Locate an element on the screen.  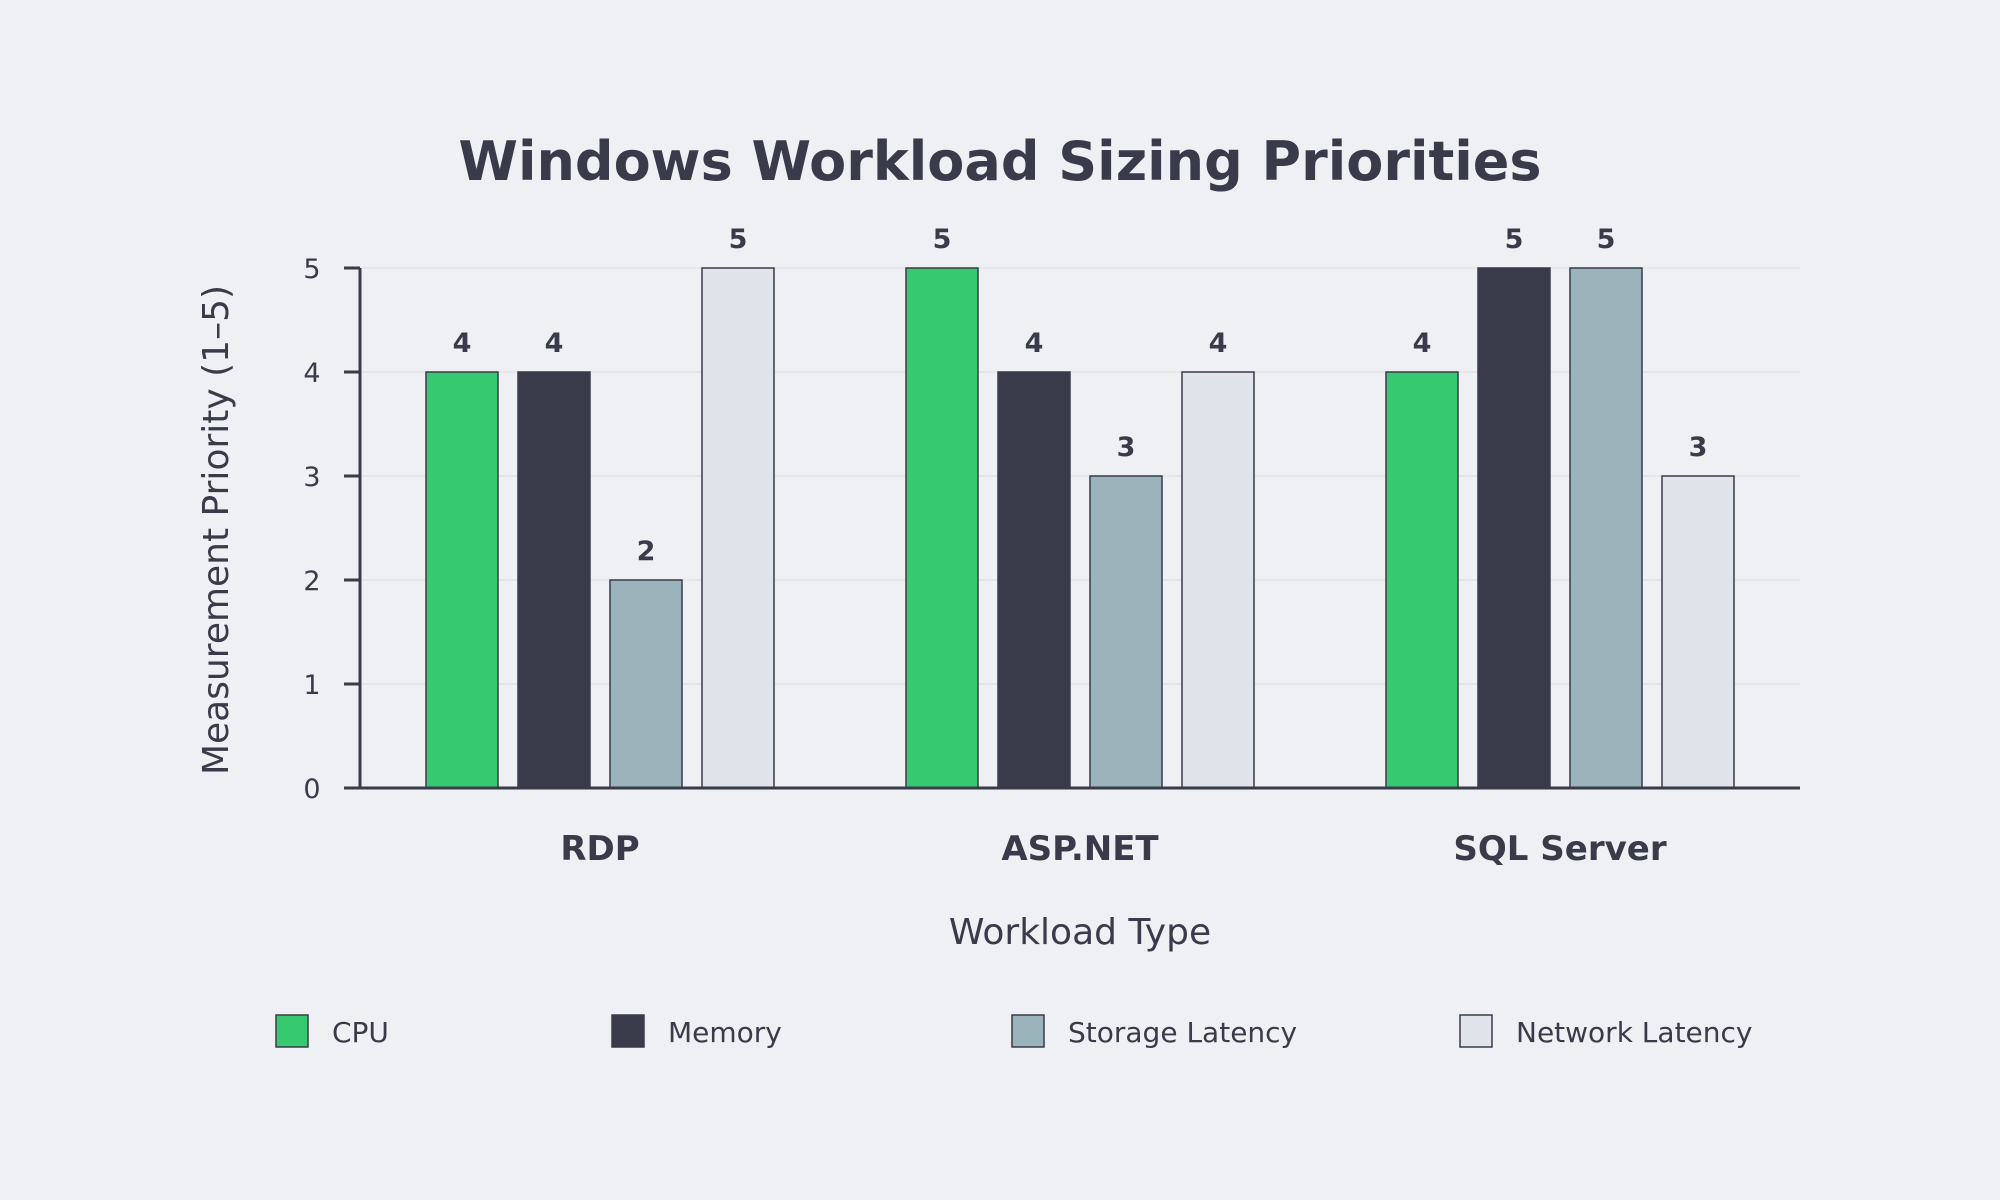
data-label: 2 is located at coordinates (646, 551).